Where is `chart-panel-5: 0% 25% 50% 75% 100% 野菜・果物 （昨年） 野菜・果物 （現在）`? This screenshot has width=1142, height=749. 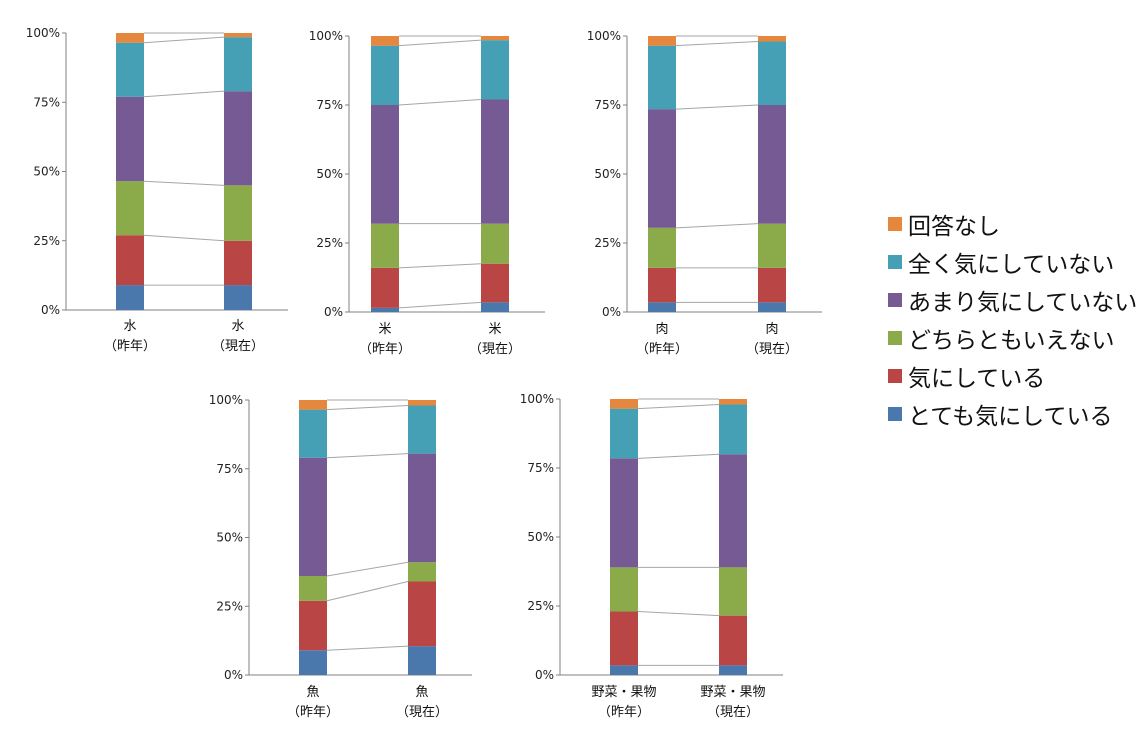
chart-panel-5: 0% 25% 50% 75% 100% 野菜・果物 （昨年） 野菜・果物 （現在） is located at coordinates (651, 556).